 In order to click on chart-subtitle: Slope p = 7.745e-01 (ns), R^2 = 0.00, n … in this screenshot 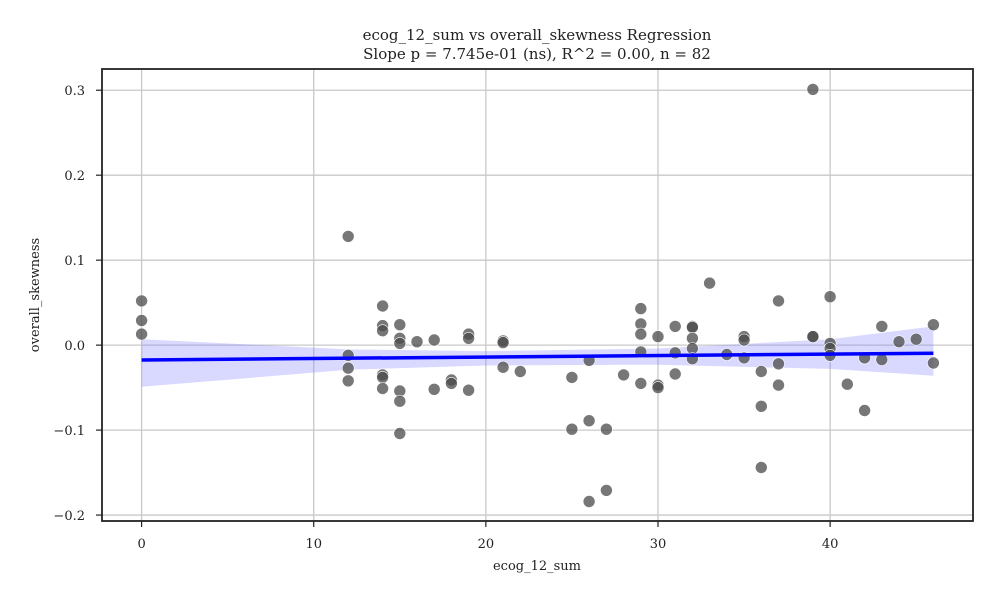, I will do `click(537, 54)`.